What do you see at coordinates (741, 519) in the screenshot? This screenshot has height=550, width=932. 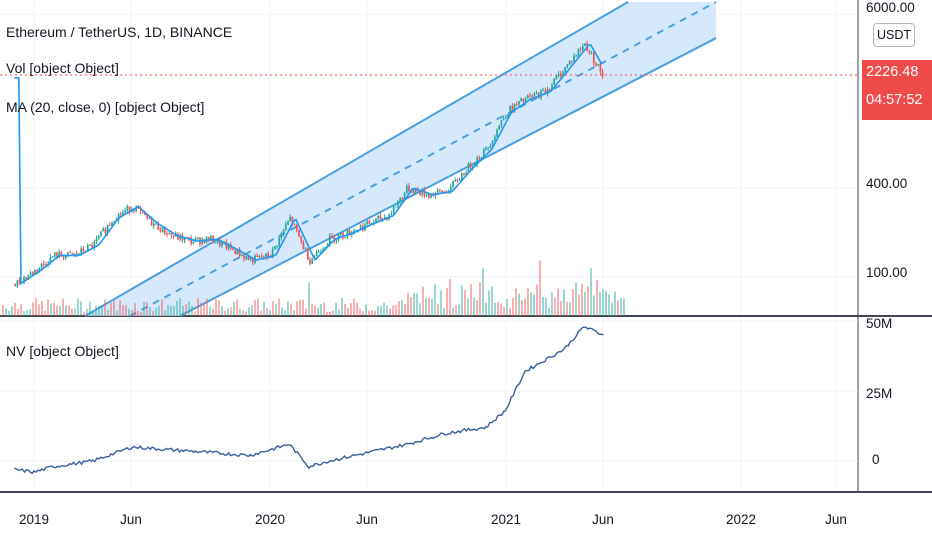 I see `time-tick: 2022` at bounding box center [741, 519].